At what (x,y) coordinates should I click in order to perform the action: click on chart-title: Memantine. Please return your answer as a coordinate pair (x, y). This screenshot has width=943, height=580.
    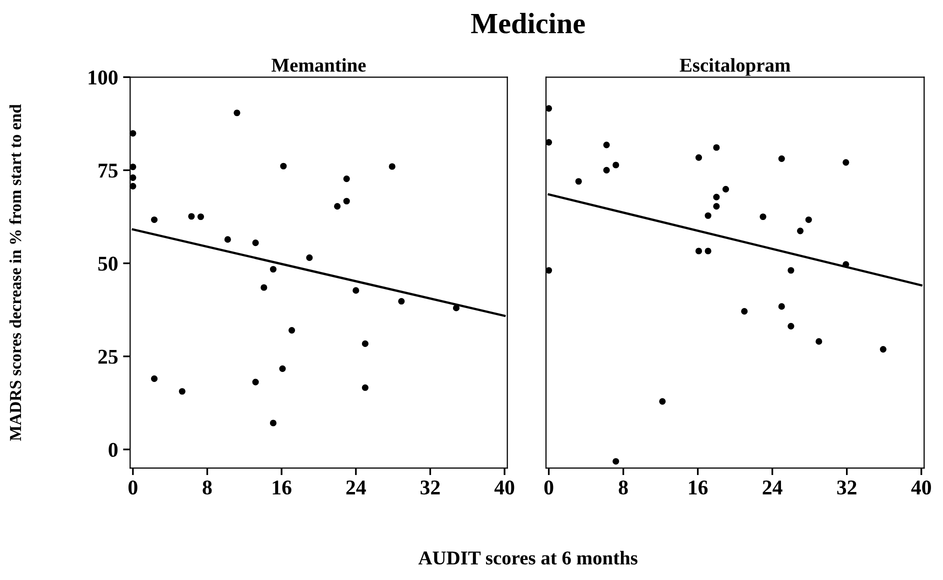
    Looking at the image, I should click on (319, 65).